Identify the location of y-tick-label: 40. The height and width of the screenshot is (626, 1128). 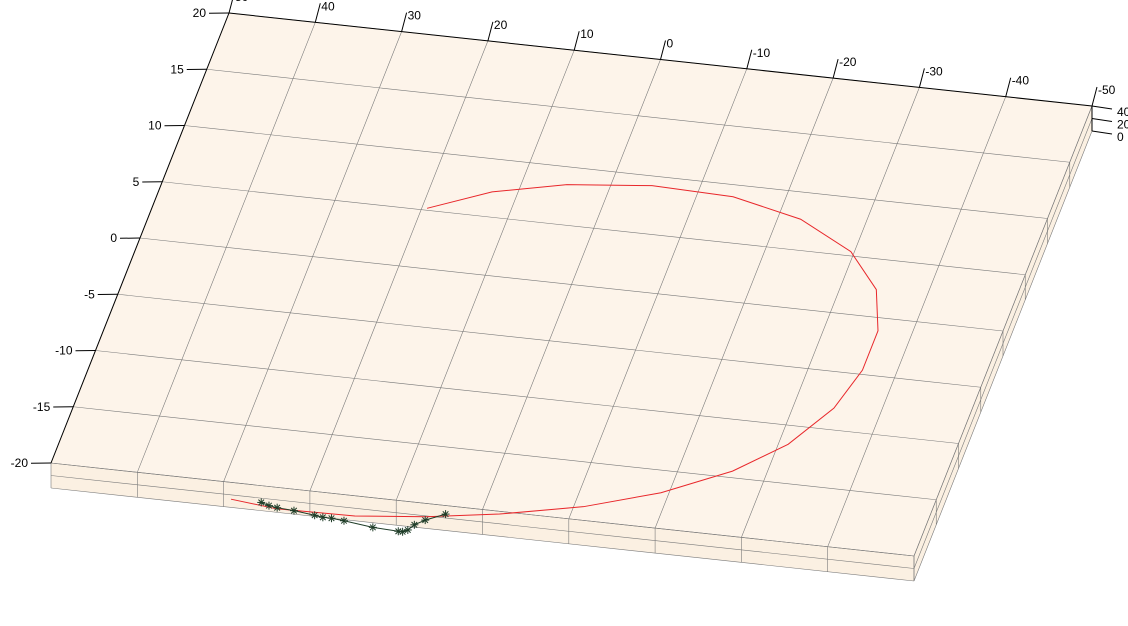
(328, 6).